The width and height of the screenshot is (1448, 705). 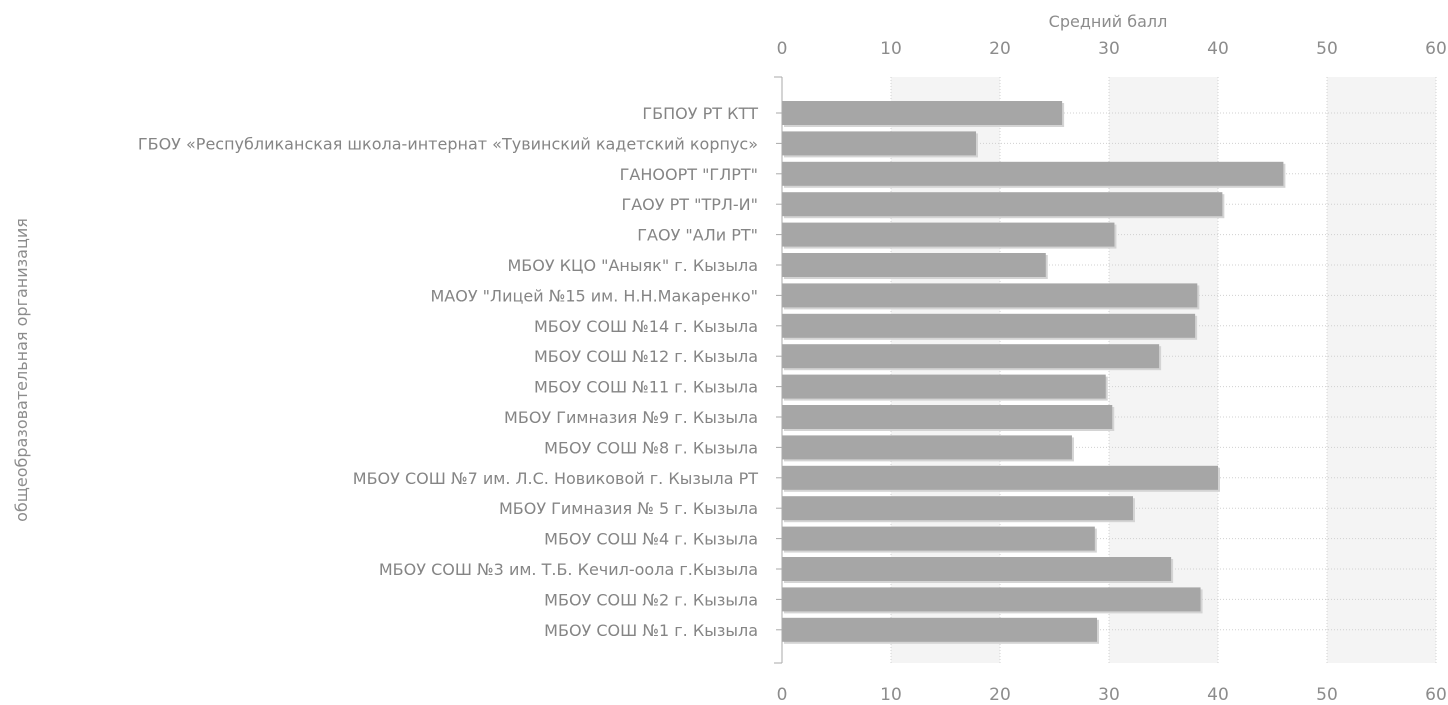 I want to click on category-label: МБОУ КЦО "Аныяк" г. Кызыла, so click(x=632, y=265).